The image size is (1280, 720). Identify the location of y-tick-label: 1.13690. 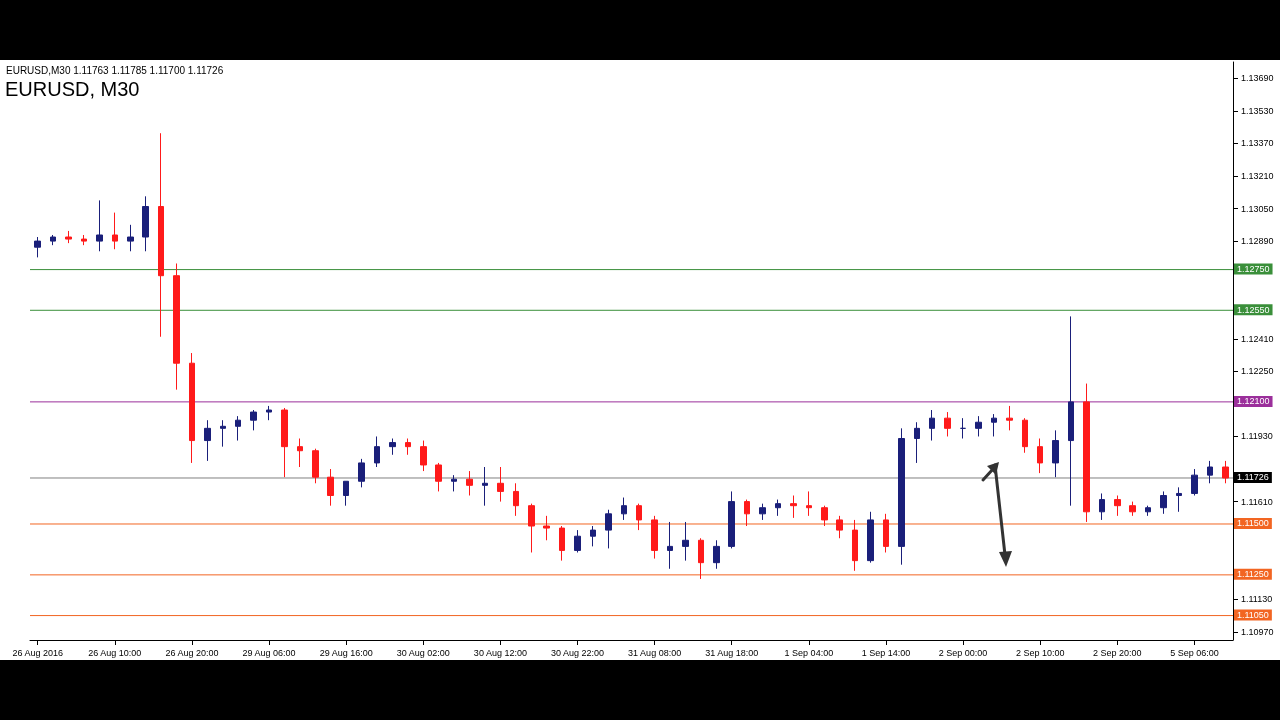
(1257, 78).